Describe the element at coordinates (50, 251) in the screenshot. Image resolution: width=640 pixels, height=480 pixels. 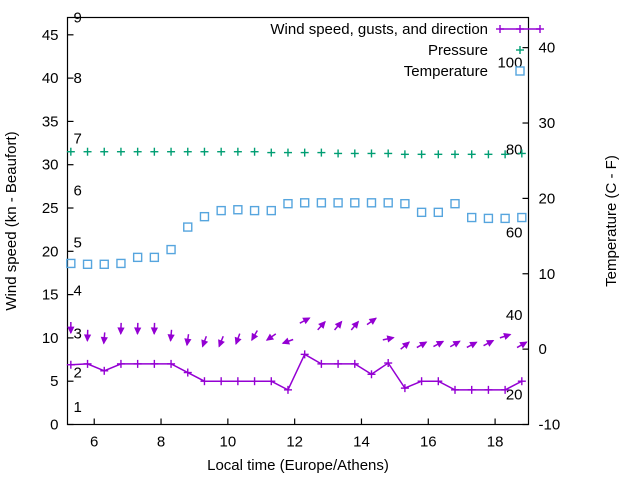
I see `y-axis-tick-label: 20` at that location.